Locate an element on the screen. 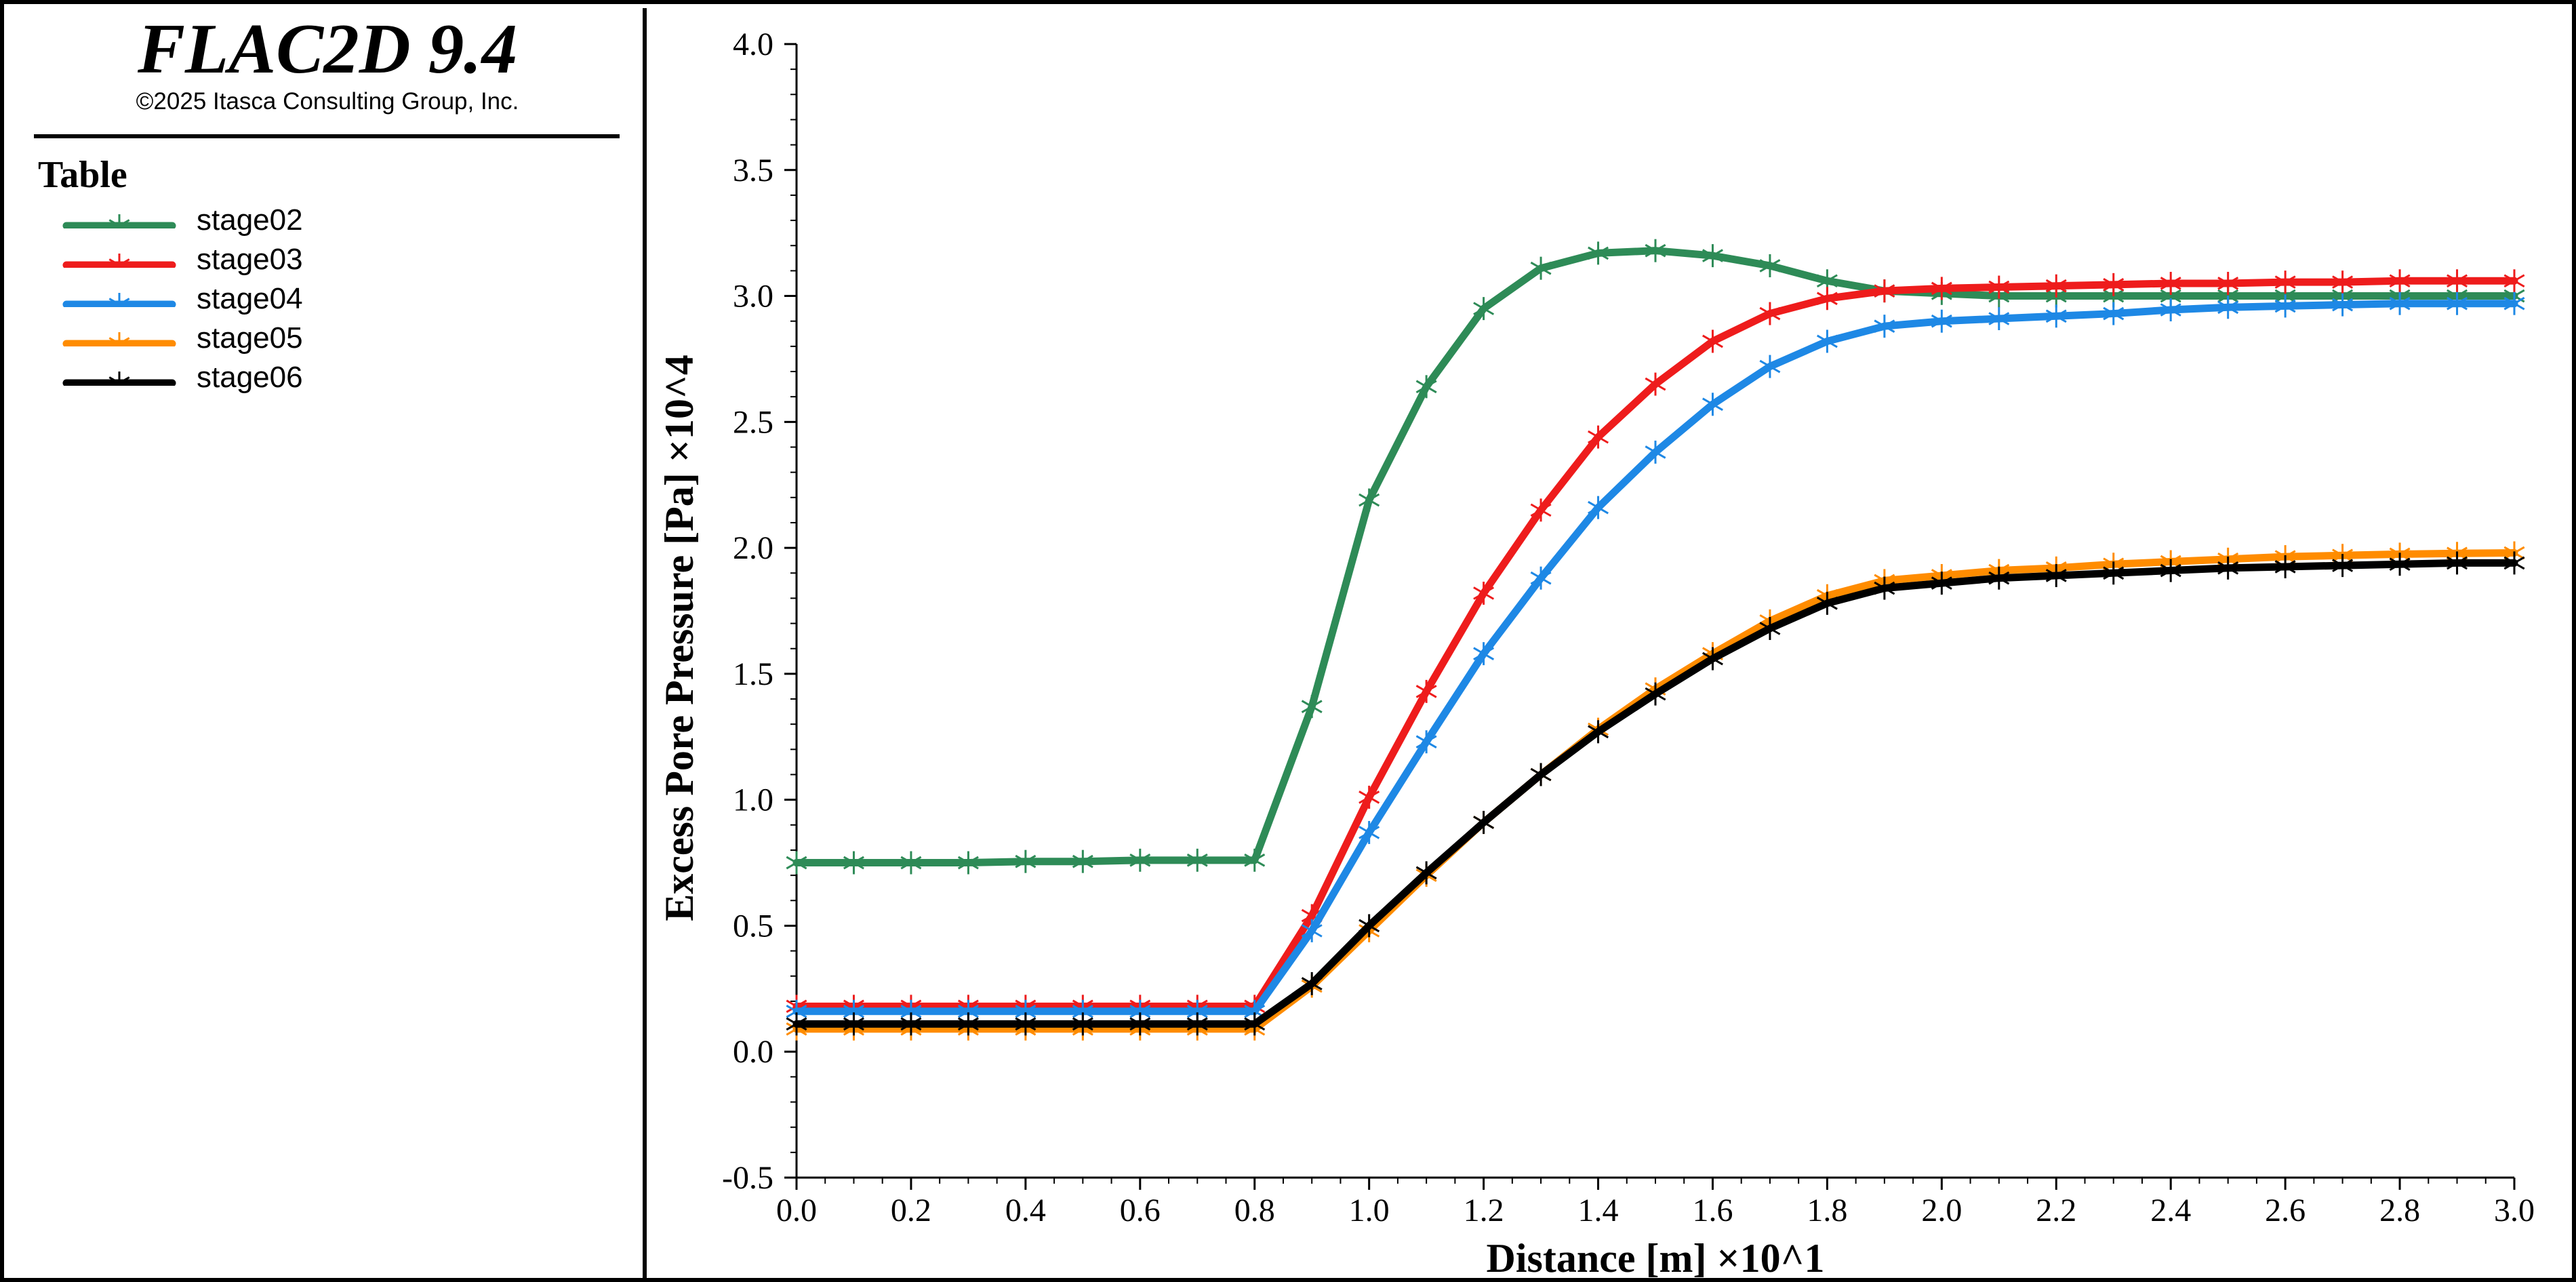 The image size is (2576, 1282). legend-item: stage03 is located at coordinates (182, 260).